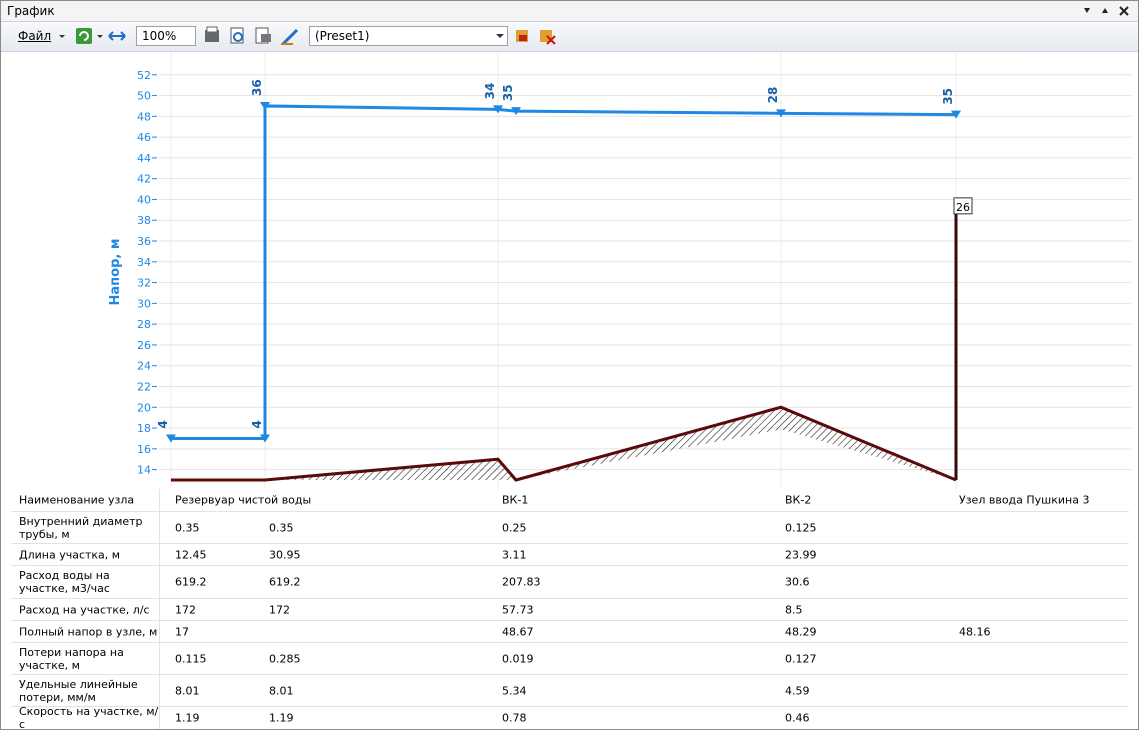 This screenshot has width=1139, height=730. Describe the element at coordinates (801, 658) in the screenshot. I see `table-cell: 0.127` at that location.